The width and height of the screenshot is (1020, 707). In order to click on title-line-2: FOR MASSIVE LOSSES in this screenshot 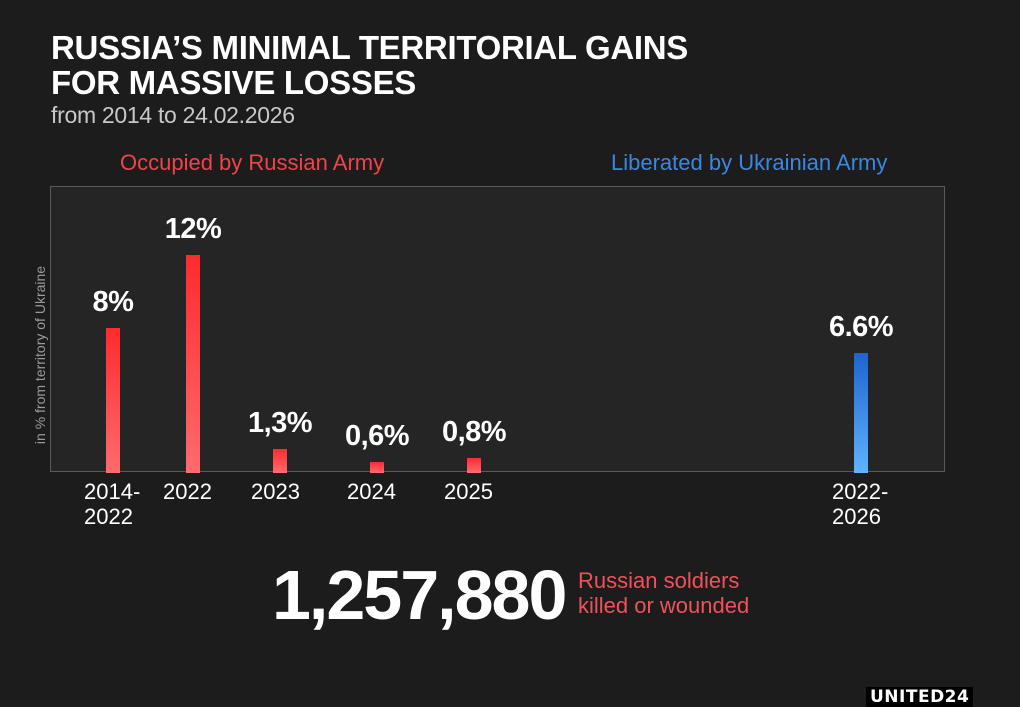, I will do `click(233, 82)`.